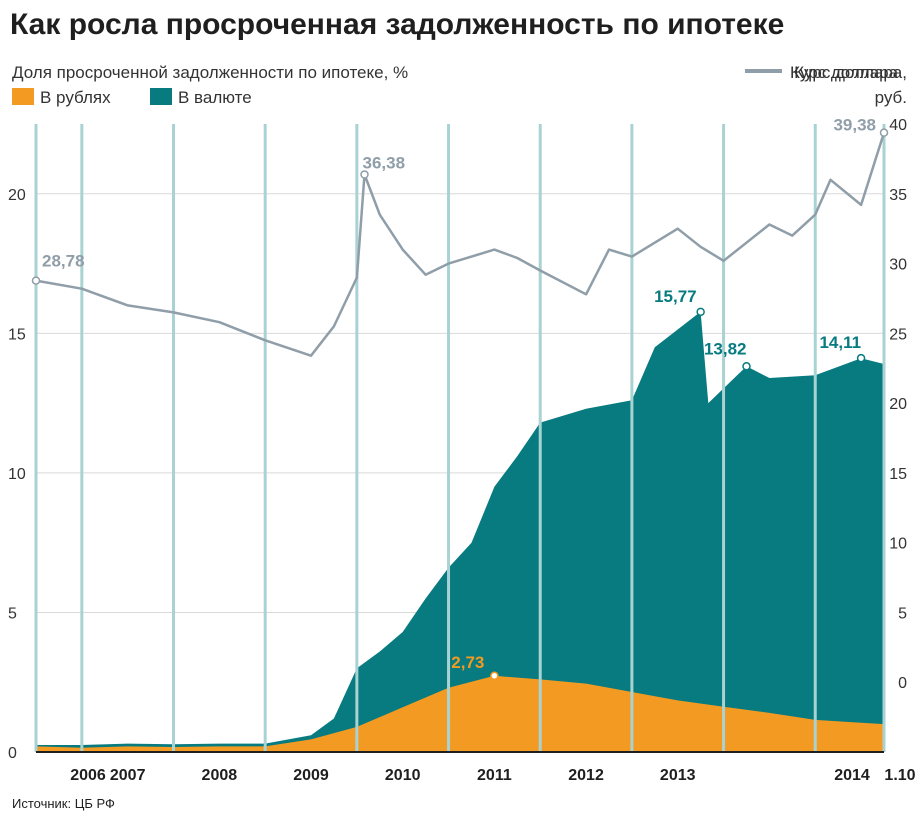 The image size is (924, 818). Describe the element at coordinates (902, 683) in the screenshot. I see `right-tick-label: 0` at that location.